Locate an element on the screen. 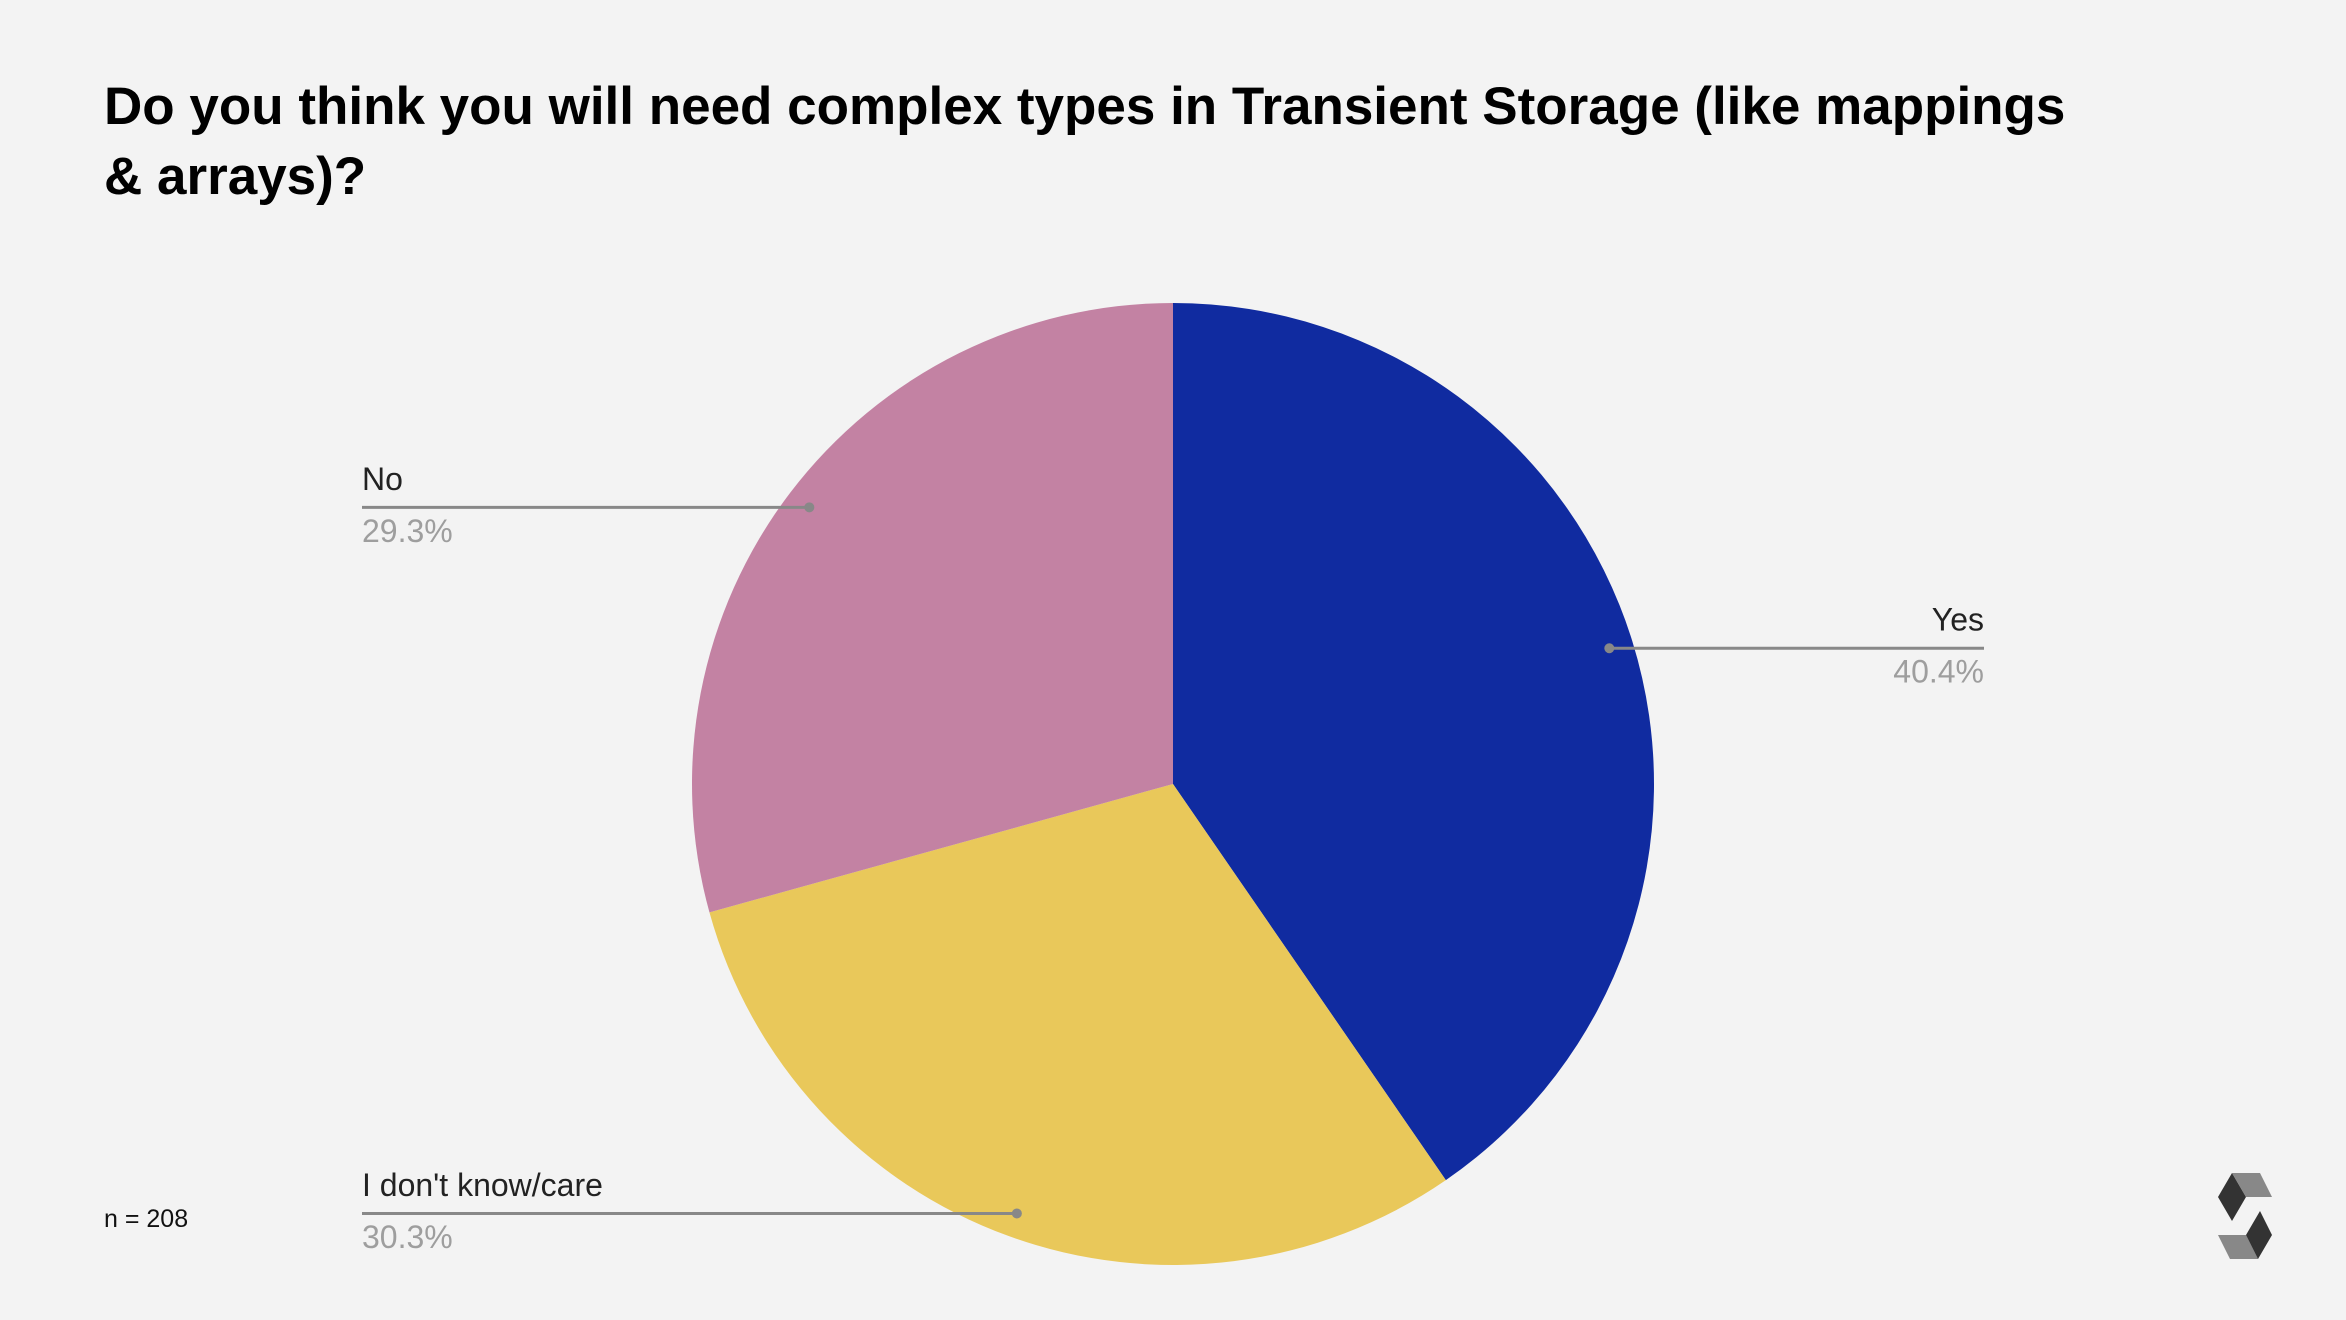  slice-label: Yes is located at coordinates (1958, 620).